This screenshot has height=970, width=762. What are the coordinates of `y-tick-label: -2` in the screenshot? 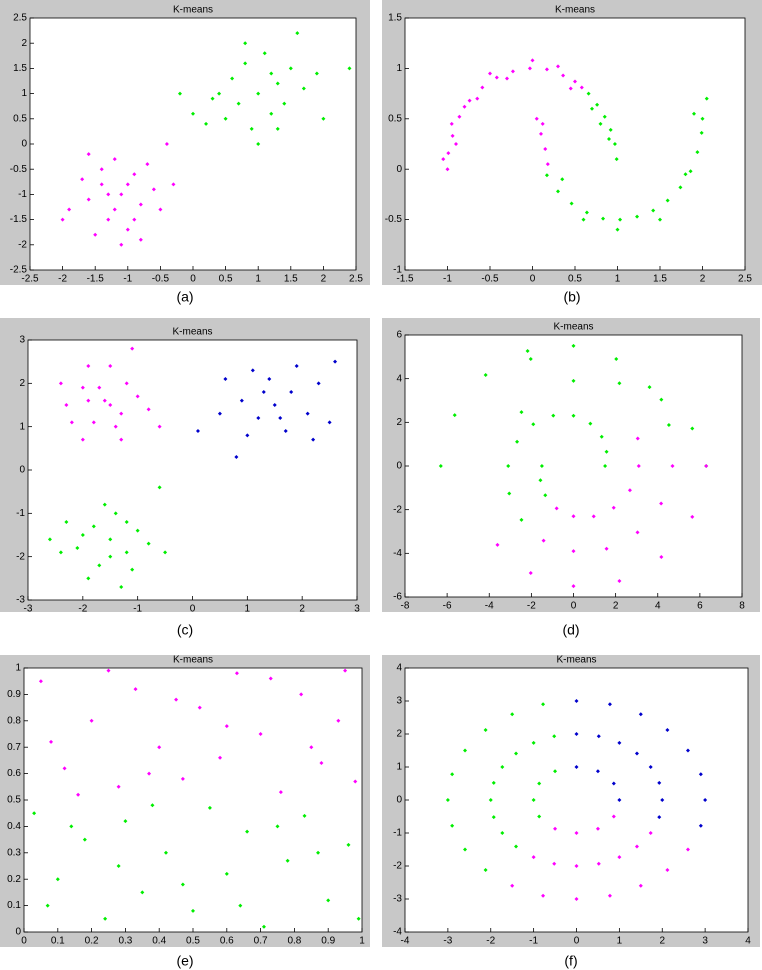 It's located at (22, 244).